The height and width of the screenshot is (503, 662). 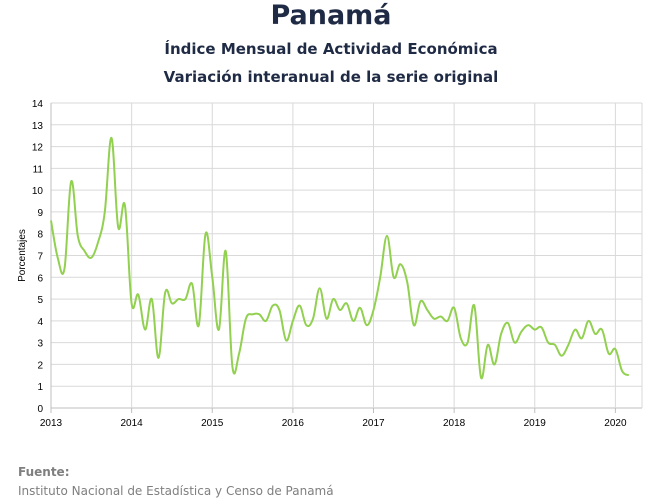 What do you see at coordinates (40, 213) in the screenshot?
I see `y-tick-label: 9` at bounding box center [40, 213].